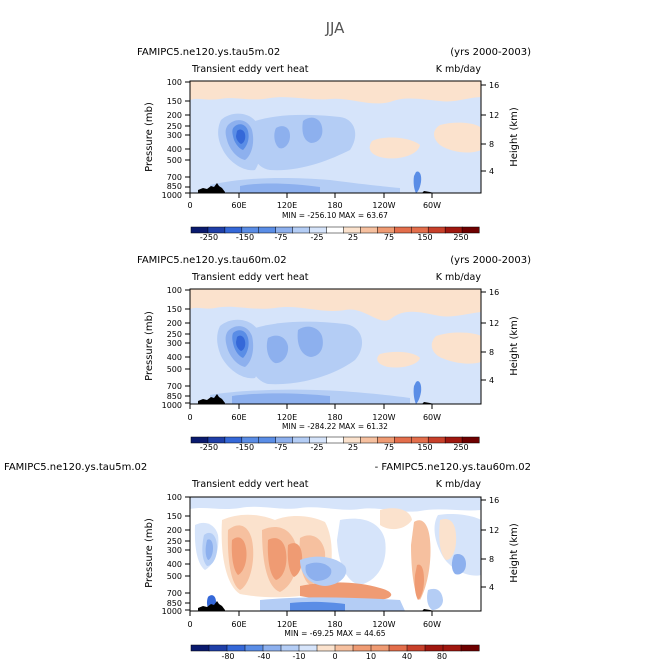 Image resolution: width=671 pixels, height=672 pixels. What do you see at coordinates (189, 417) in the screenshot?
I see `x-tick-label: 0` at bounding box center [189, 417].